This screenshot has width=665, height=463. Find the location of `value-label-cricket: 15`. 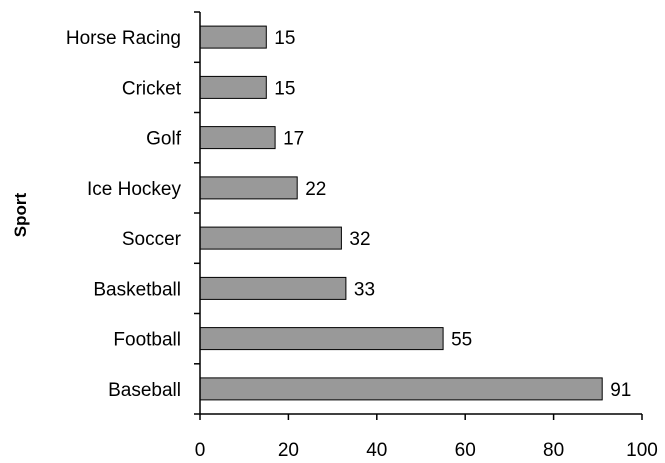

value-label-cricket: 15 is located at coordinates (284, 88).